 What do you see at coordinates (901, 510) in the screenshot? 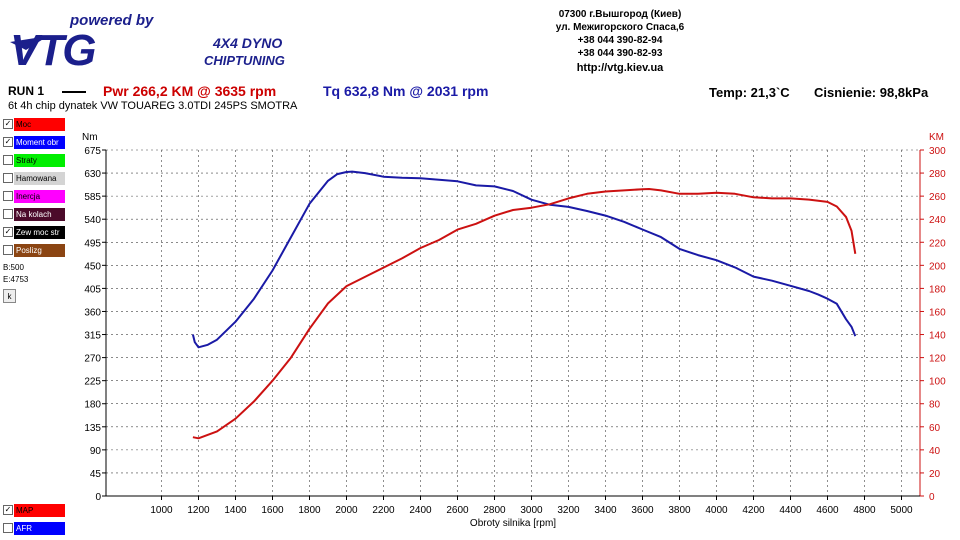
I see `x-tick-label: 5000` at bounding box center [901, 510].